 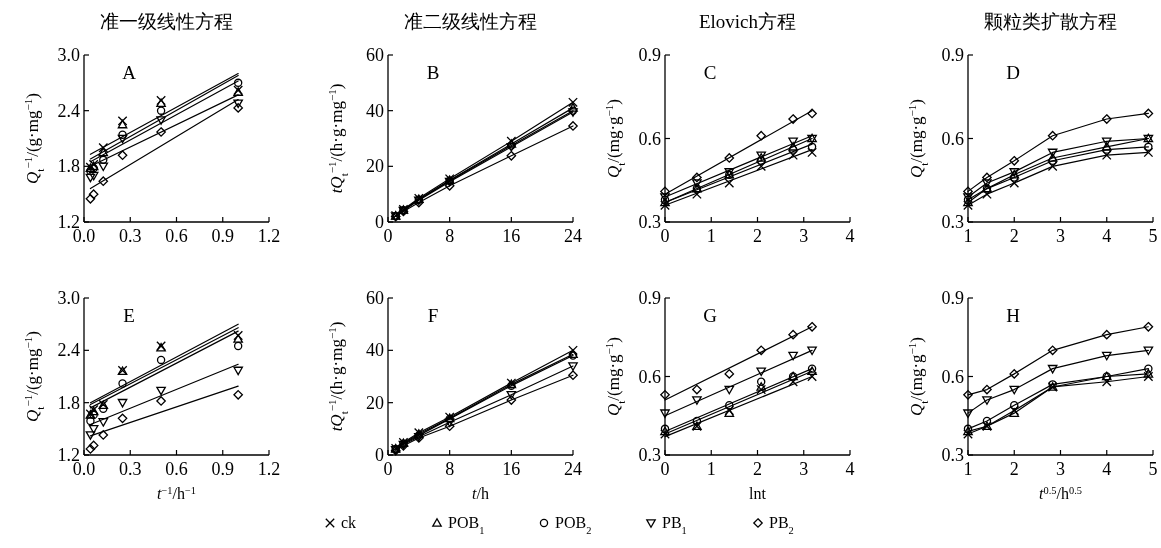 I want to click on legend-label: POB$_{1}$, so click(x=466, y=525).